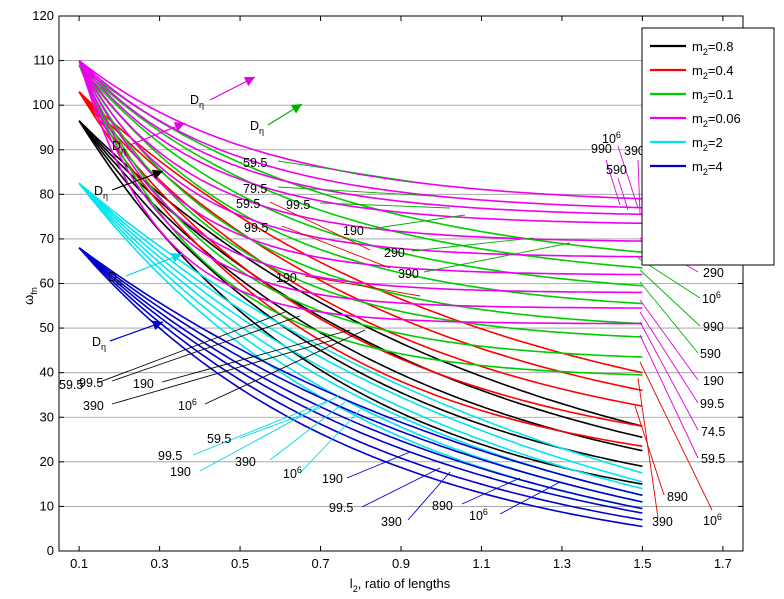 This screenshot has width=784, height=599. What do you see at coordinates (255, 163) in the screenshot?
I see `annotation-green-595: 59.5` at bounding box center [255, 163].